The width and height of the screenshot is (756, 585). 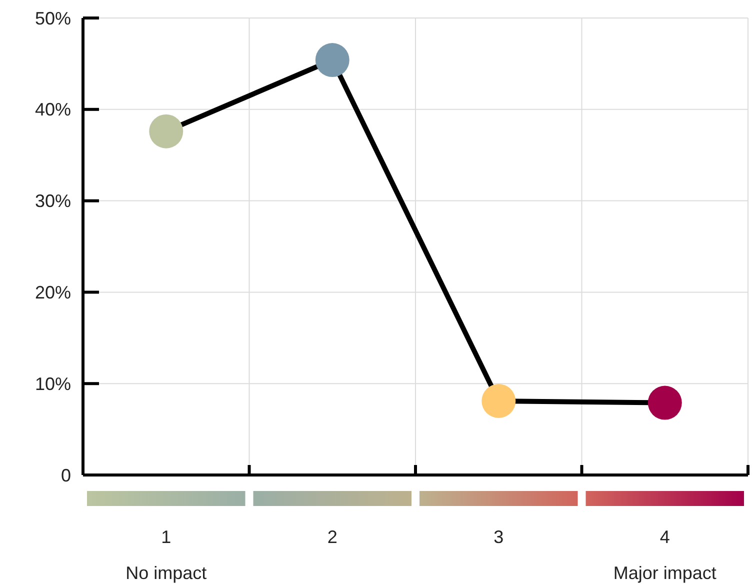 What do you see at coordinates (665, 537) in the screenshot?
I see `x-tick-label: 4` at bounding box center [665, 537].